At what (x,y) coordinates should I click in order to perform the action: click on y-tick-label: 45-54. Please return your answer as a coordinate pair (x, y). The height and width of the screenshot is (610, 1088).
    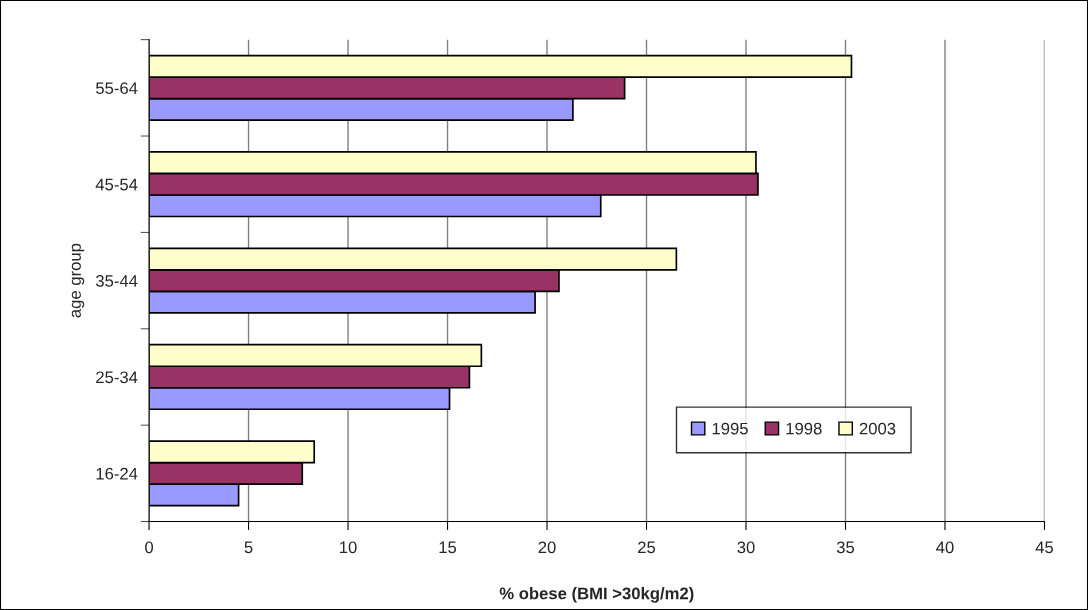
    Looking at the image, I should click on (116, 184).